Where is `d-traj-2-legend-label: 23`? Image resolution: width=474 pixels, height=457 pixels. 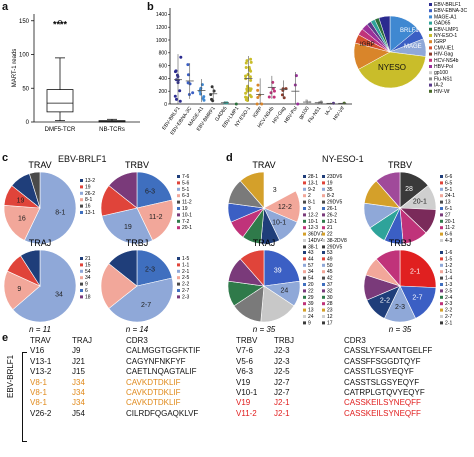 d-traj-2-legend-label: 23 is located at coordinates (330, 311).